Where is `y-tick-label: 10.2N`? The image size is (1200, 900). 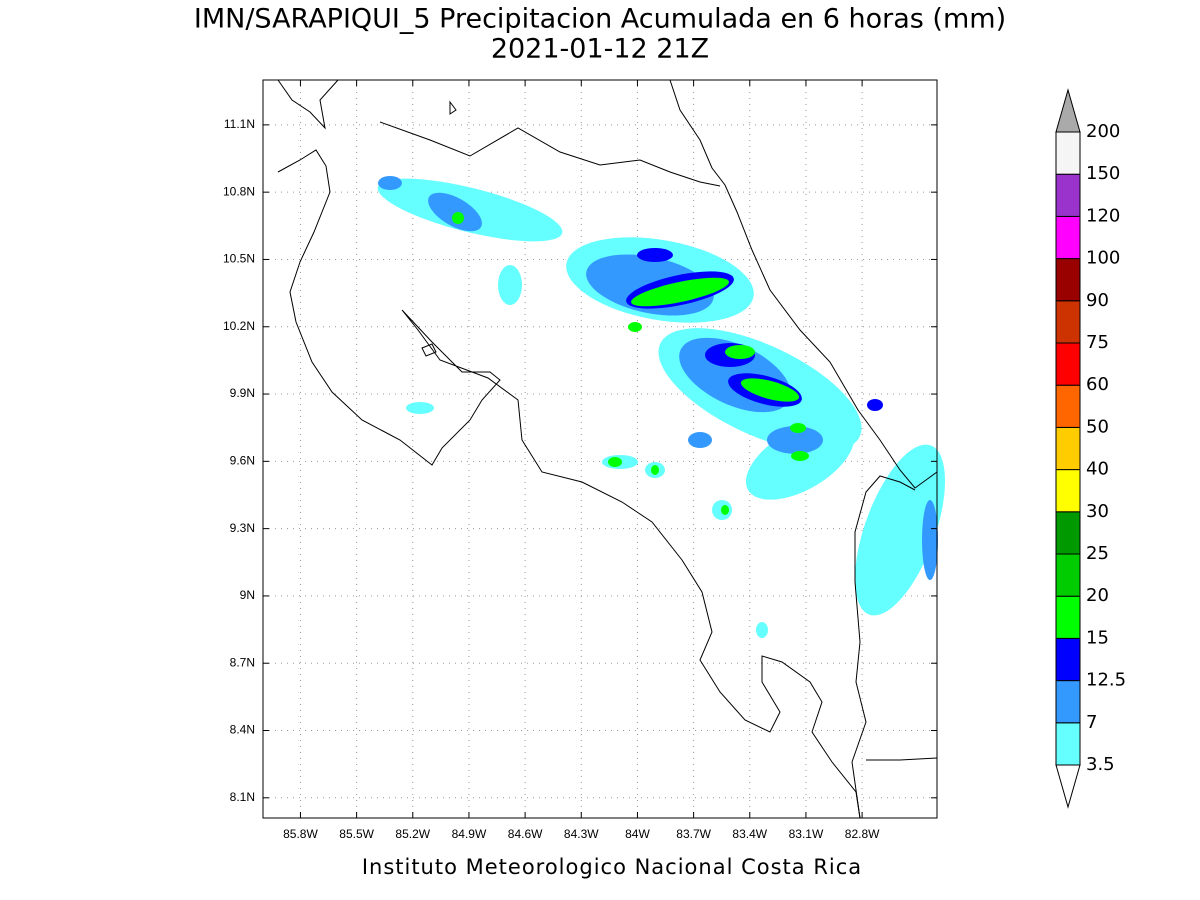
y-tick-label: 10.2N is located at coordinates (239, 326).